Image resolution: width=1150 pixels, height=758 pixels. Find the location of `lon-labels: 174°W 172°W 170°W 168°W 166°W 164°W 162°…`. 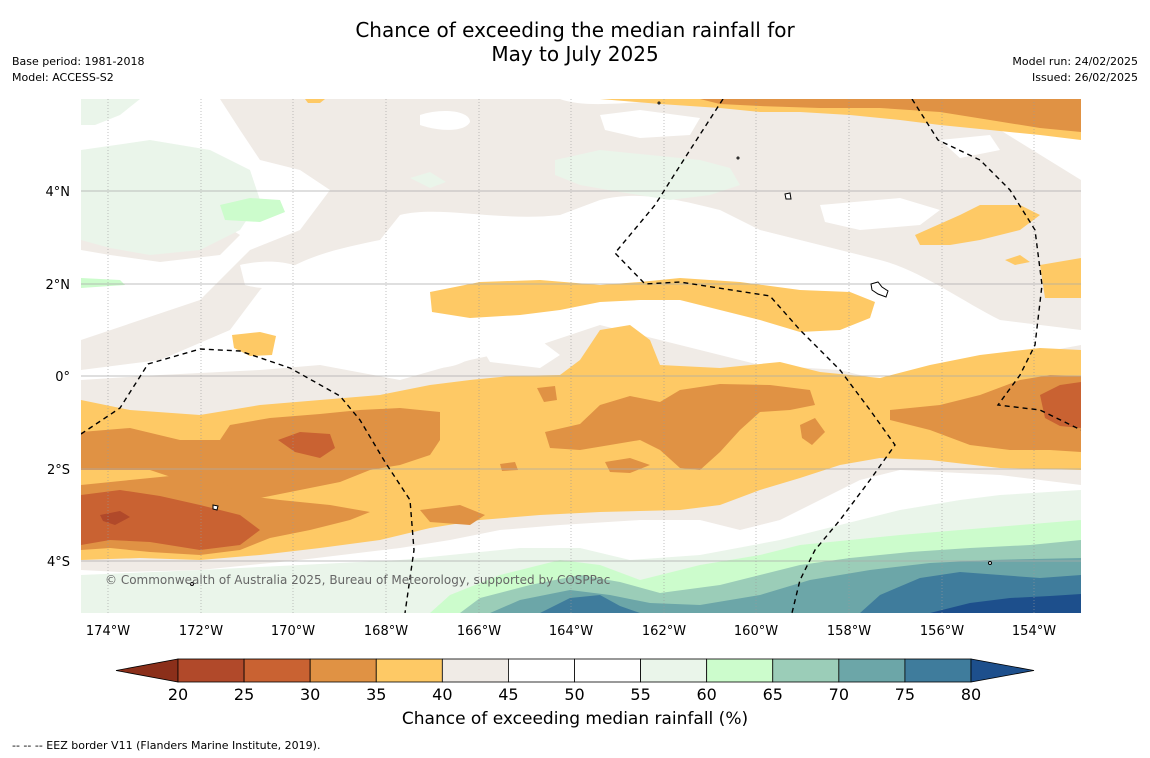

lon-labels: 174°W 172°W 170°W 168°W 166°W 164°W 162°… is located at coordinates (571, 631).